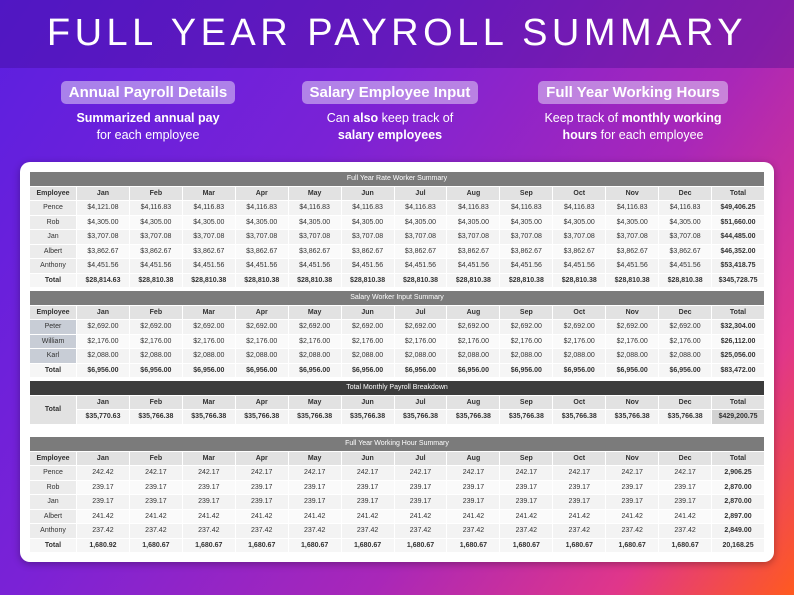 The width and height of the screenshot is (794, 595). What do you see at coordinates (53, 327) in the screenshot?
I see `employee-name: Peter` at bounding box center [53, 327].